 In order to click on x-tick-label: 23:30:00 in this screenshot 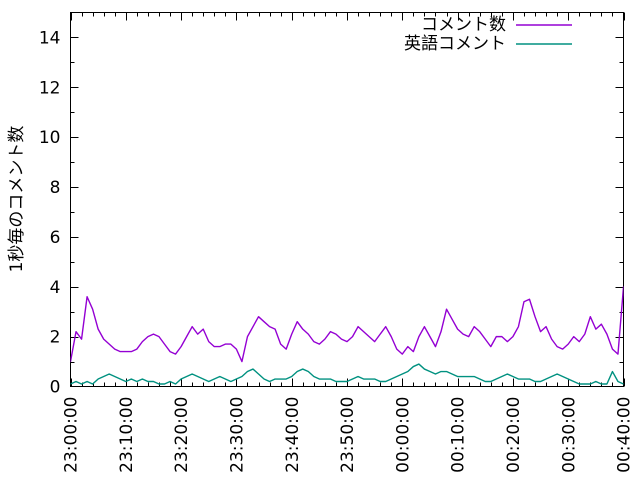, I will do `click(238, 435)`.